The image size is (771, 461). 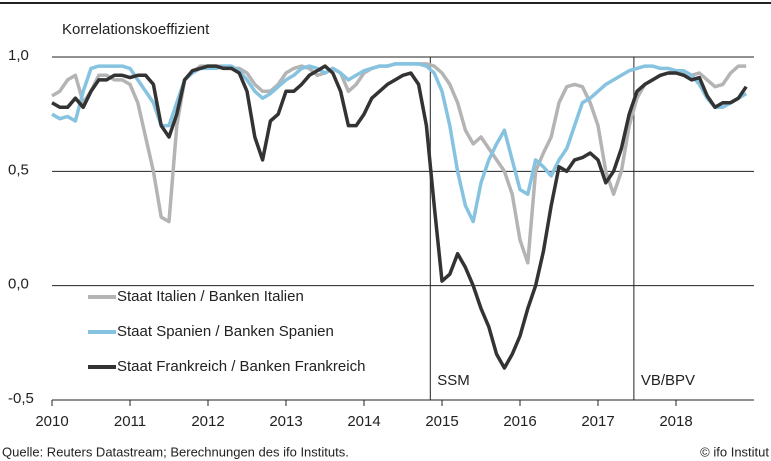 What do you see at coordinates (668, 380) in the screenshot?
I see `annotation-label: VB/BPV` at bounding box center [668, 380].